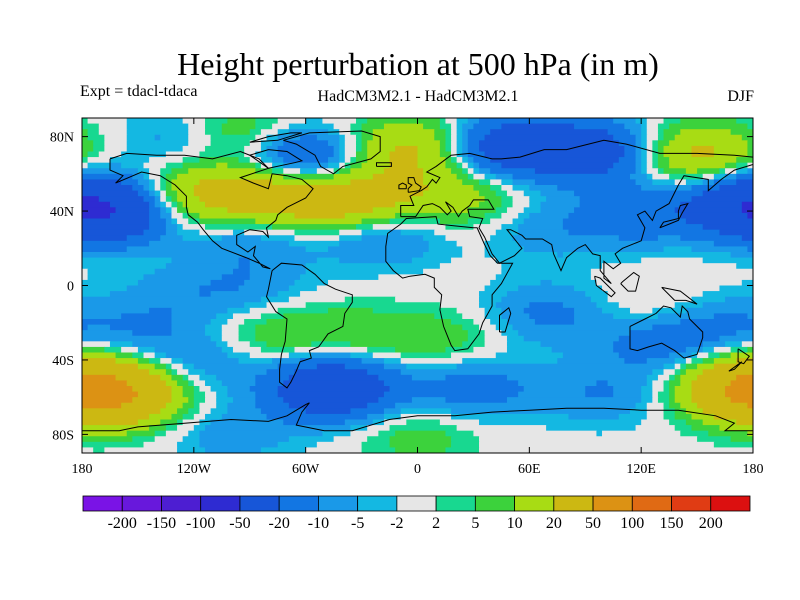 The width and height of the screenshot is (800, 600). I want to click on colorbar-label: -200, so click(122, 523).